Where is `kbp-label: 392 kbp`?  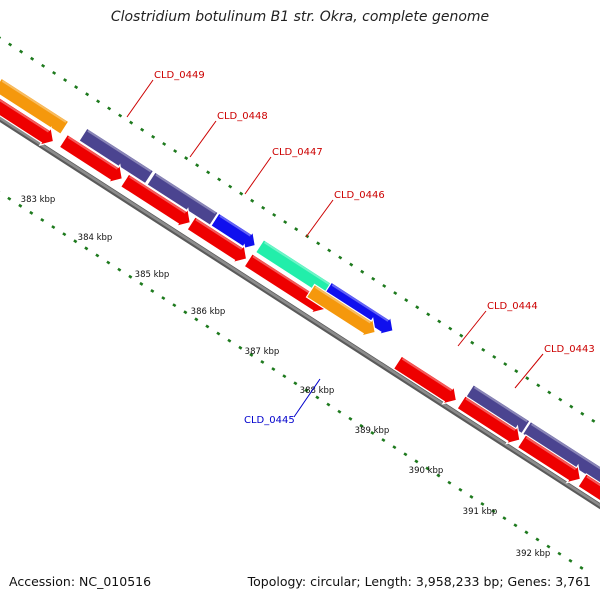 kbp-label: 392 kbp is located at coordinates (533, 554).